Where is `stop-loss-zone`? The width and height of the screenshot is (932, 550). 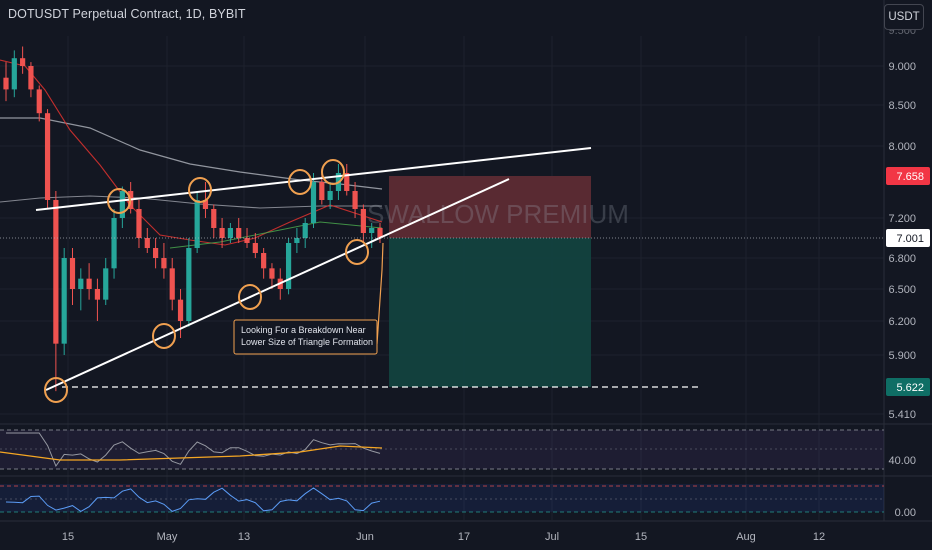
stop-loss-zone is located at coordinates (490, 207).